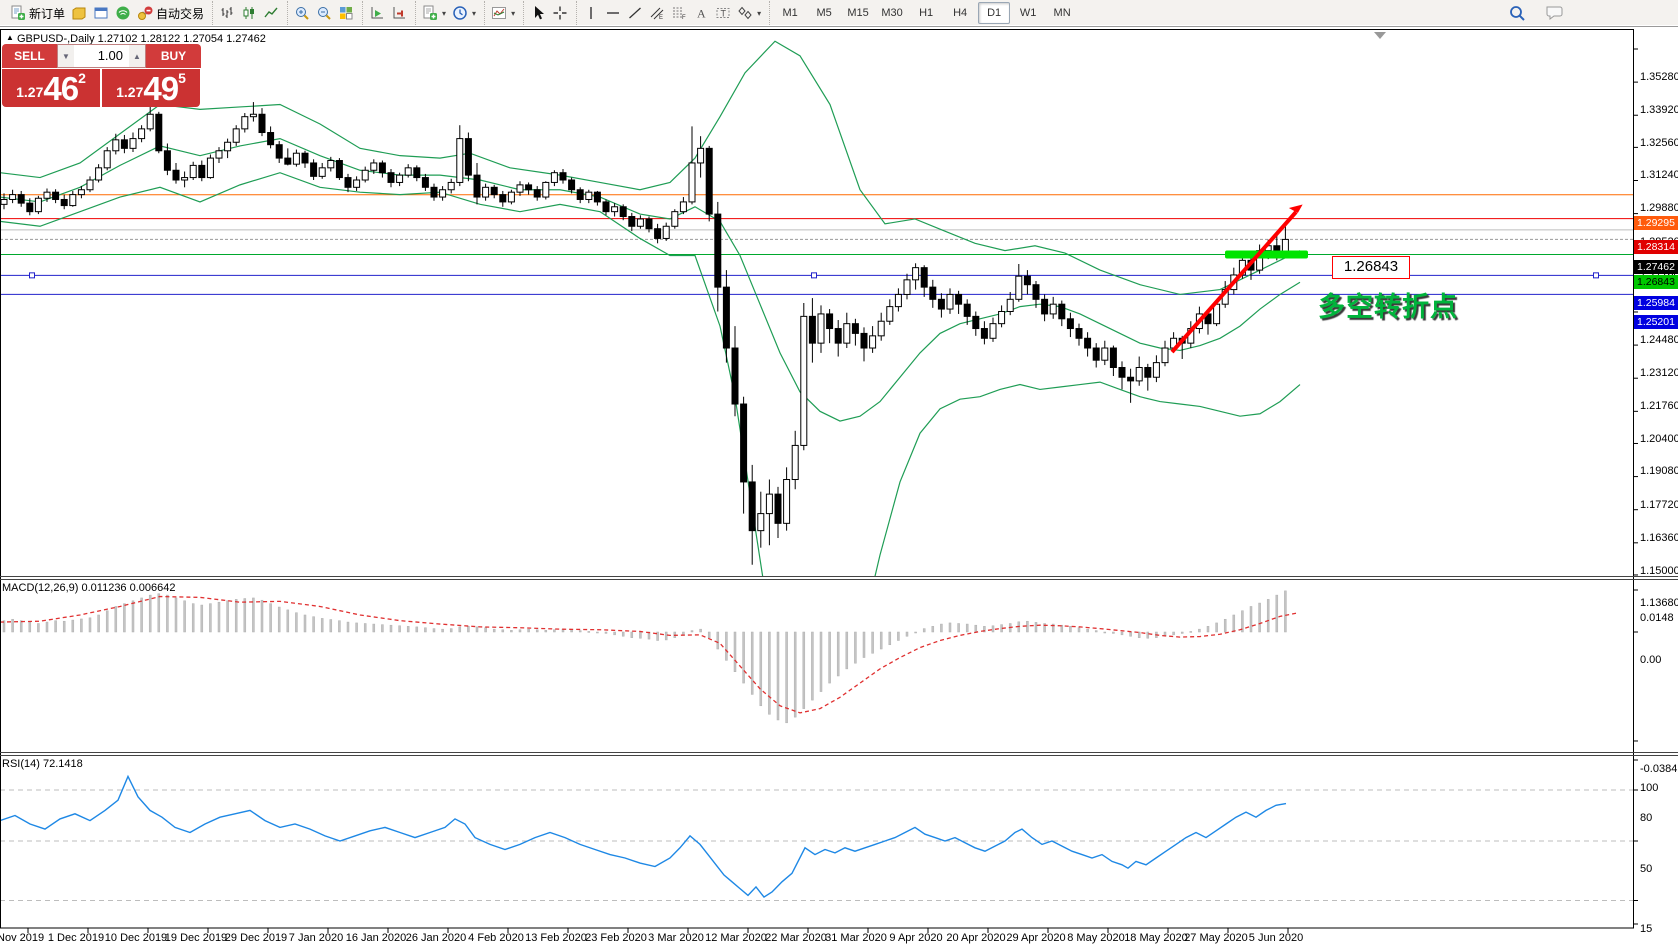 This screenshot has height=944, width=1678. What do you see at coordinates (316, 938) in the screenshot?
I see `date-tick-label: 7 Jan 2020` at bounding box center [316, 938].